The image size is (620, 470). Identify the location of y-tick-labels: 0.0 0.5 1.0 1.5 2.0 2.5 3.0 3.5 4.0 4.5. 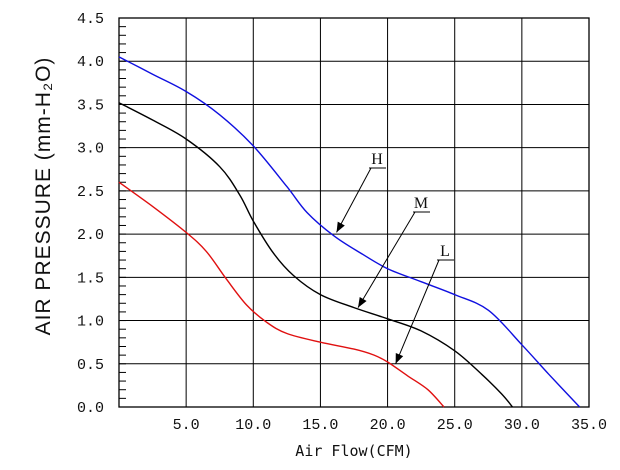
(90, 214).